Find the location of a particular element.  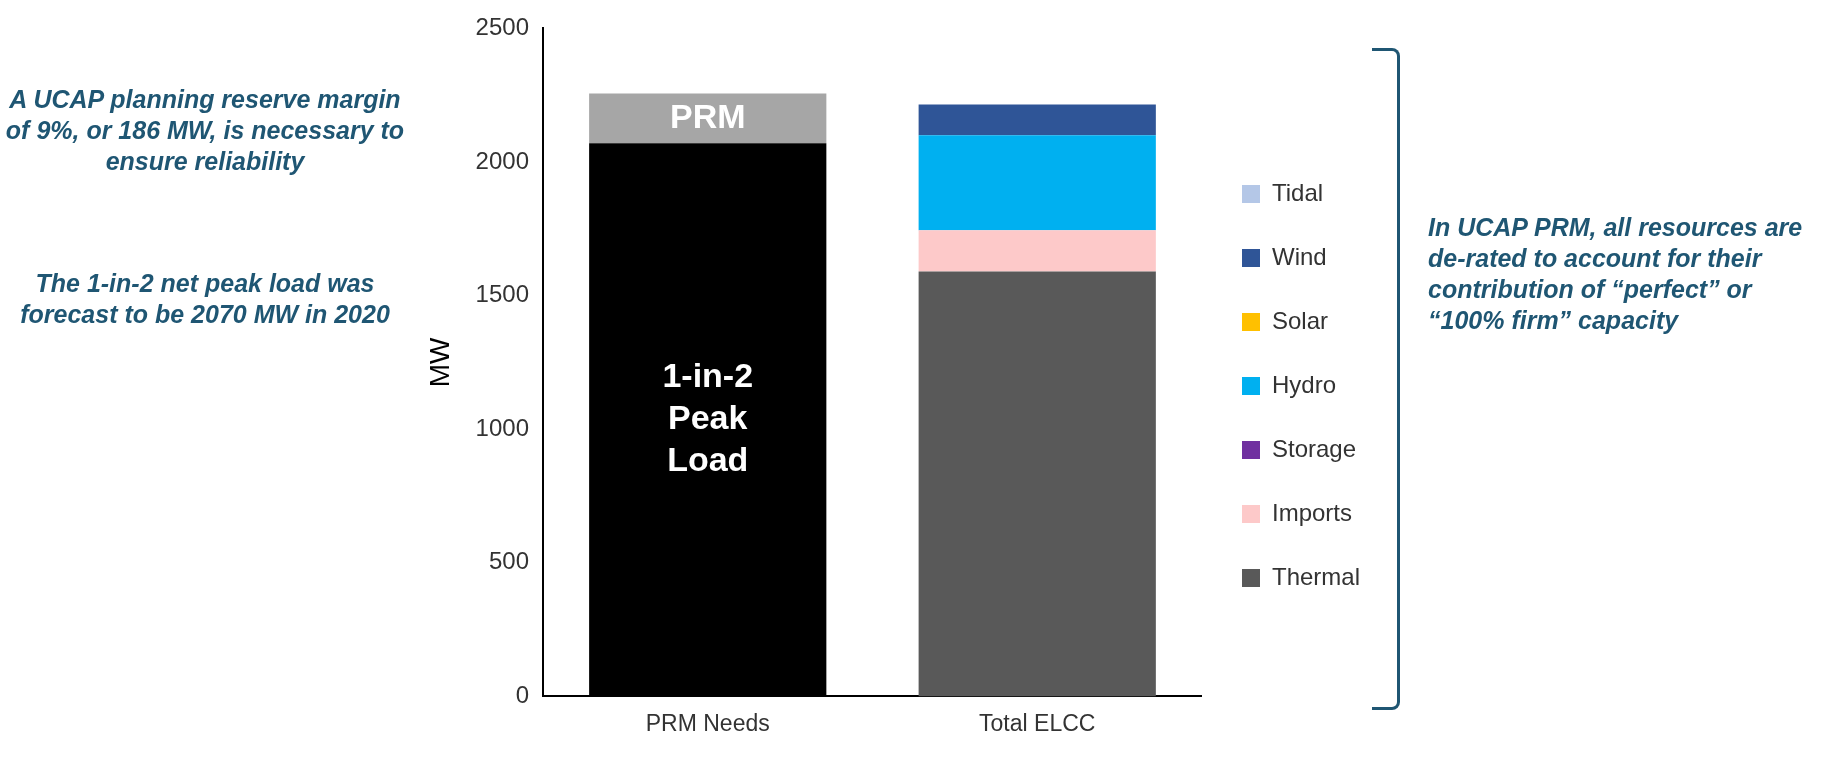

text: In UCAP PRM, all resources are de-rated to account for their contribution of “perfect” or “100% firm” capacity is located at coordinates (1616, 274).